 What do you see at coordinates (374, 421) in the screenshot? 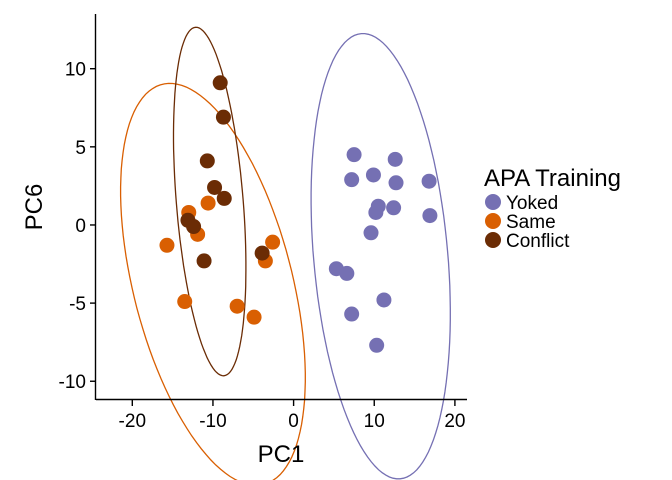
I see `x-tick-label: 10` at bounding box center [374, 421].